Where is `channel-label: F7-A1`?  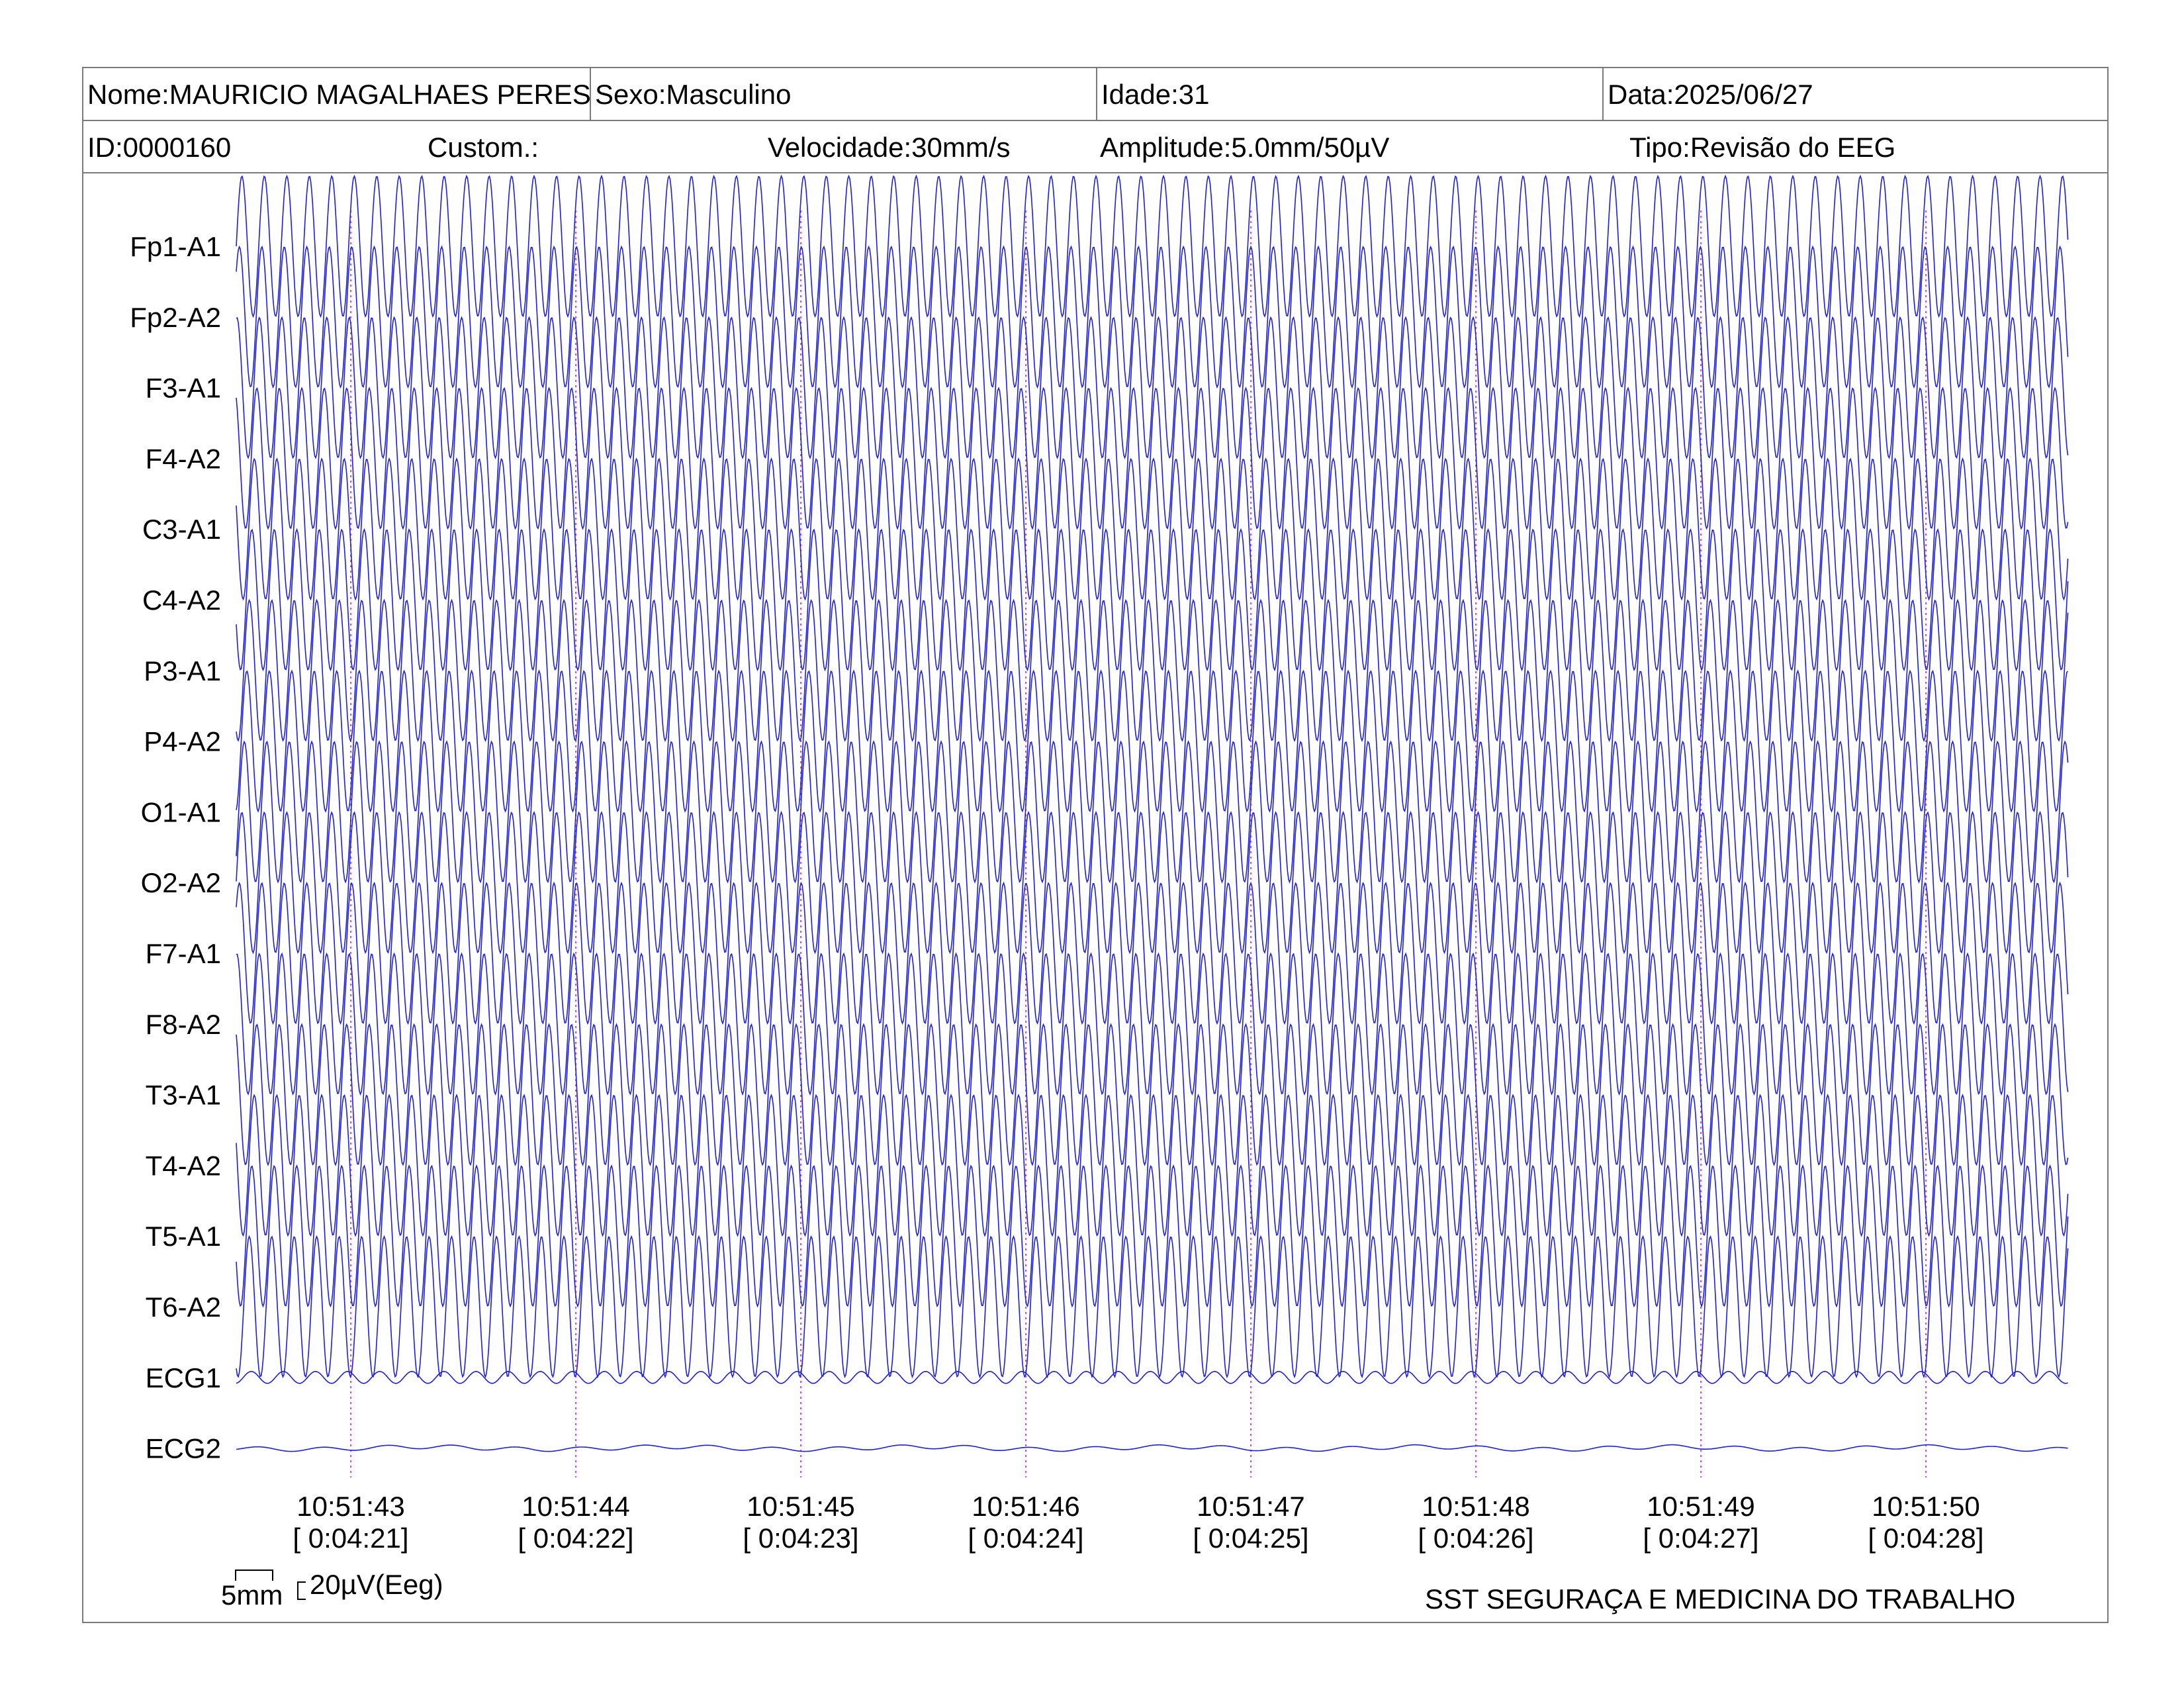
channel-label: F7-A1 is located at coordinates (183, 953).